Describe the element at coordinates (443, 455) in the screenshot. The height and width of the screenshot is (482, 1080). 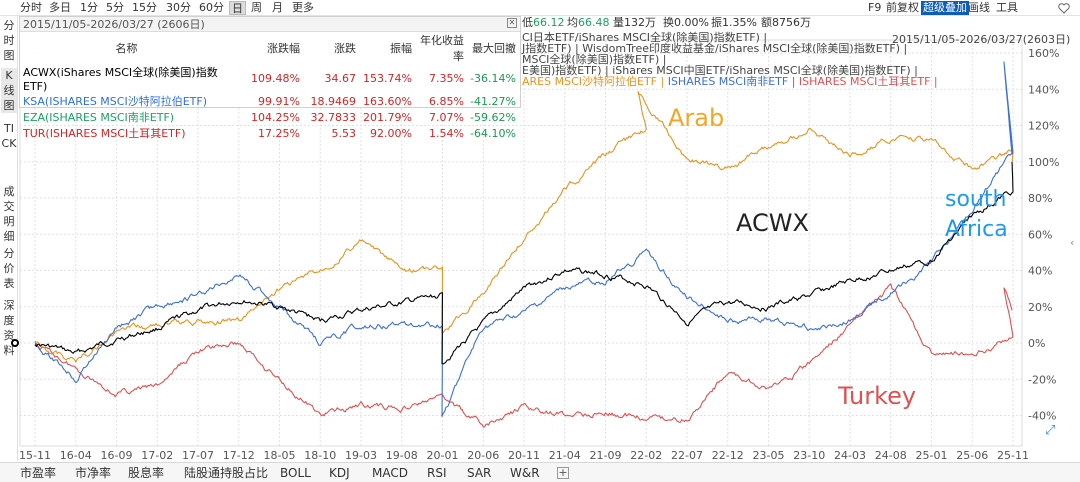
I see `x-tick-label: 20-01` at that location.